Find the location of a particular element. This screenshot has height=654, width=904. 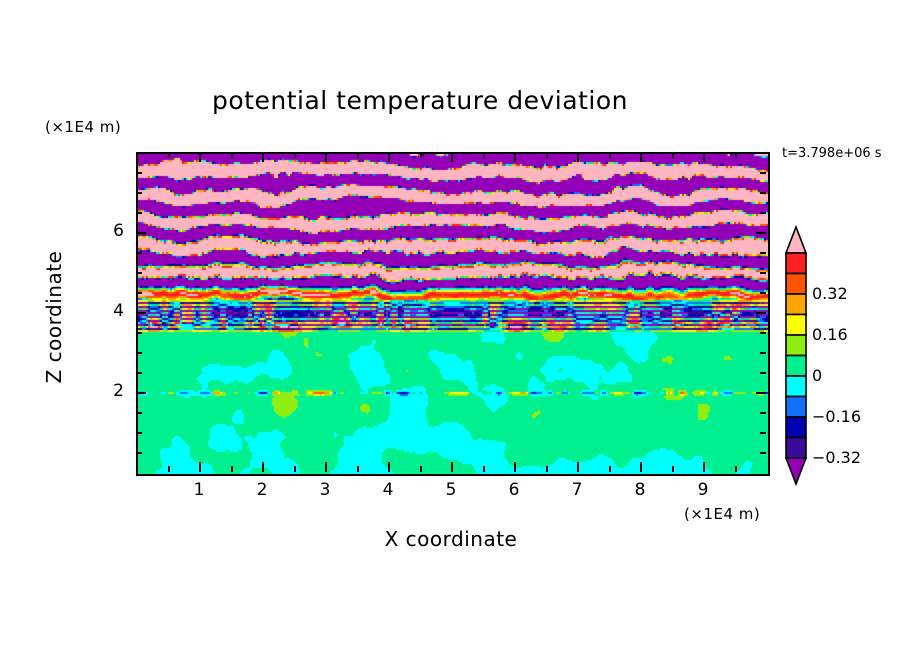

y-axis-tick-label: 4 is located at coordinates (118, 311).